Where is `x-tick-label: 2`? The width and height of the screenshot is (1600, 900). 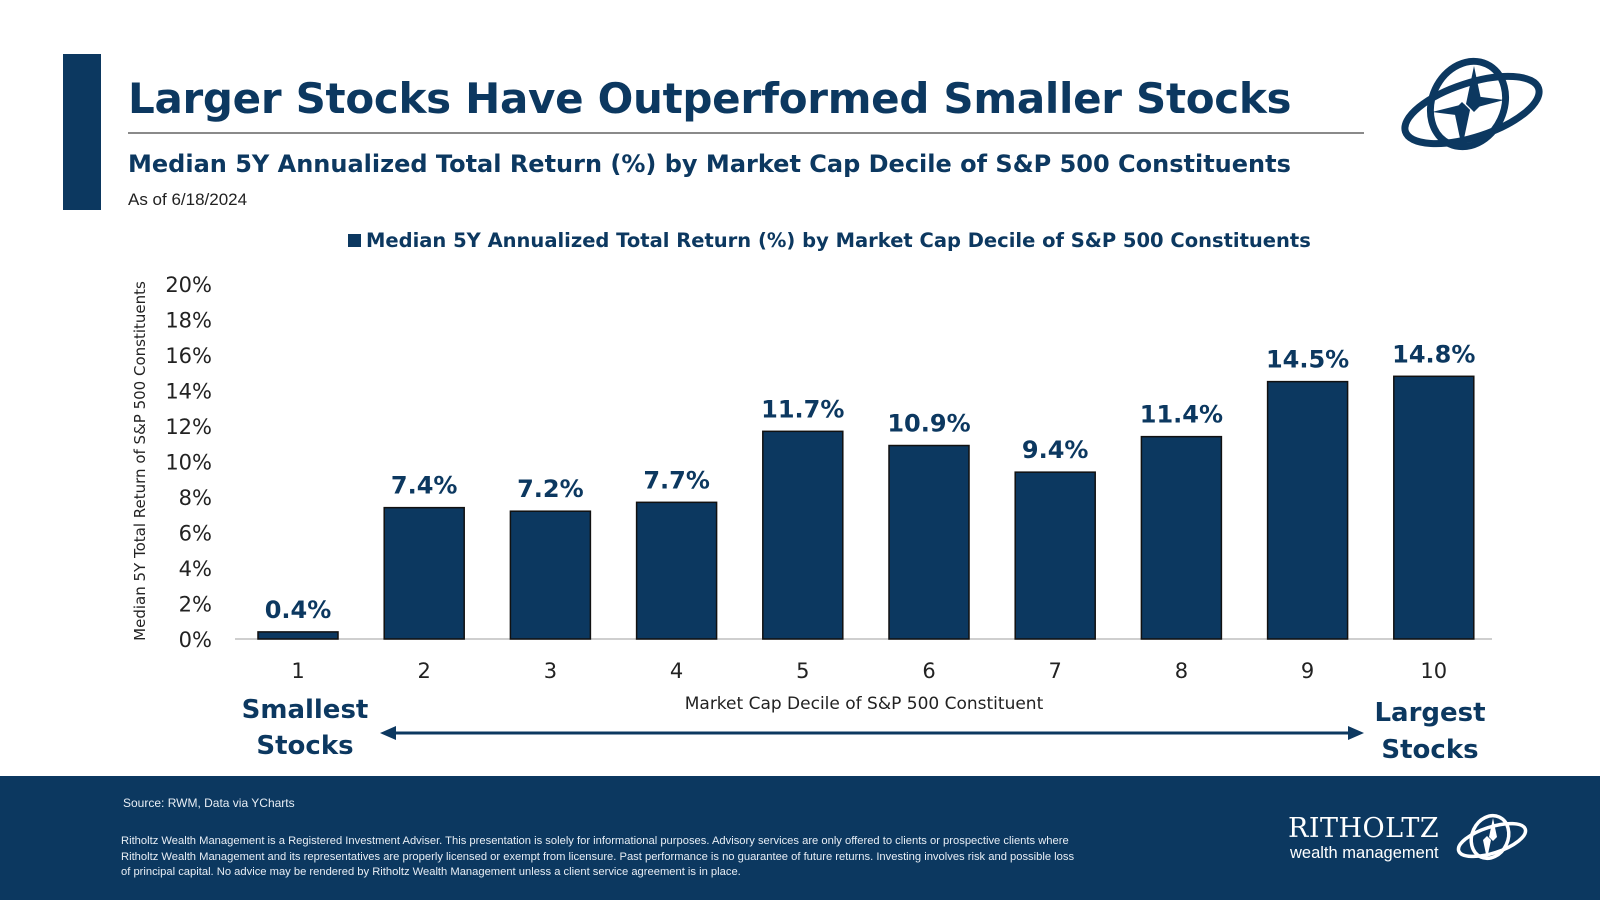
x-tick-label: 2 is located at coordinates (424, 671).